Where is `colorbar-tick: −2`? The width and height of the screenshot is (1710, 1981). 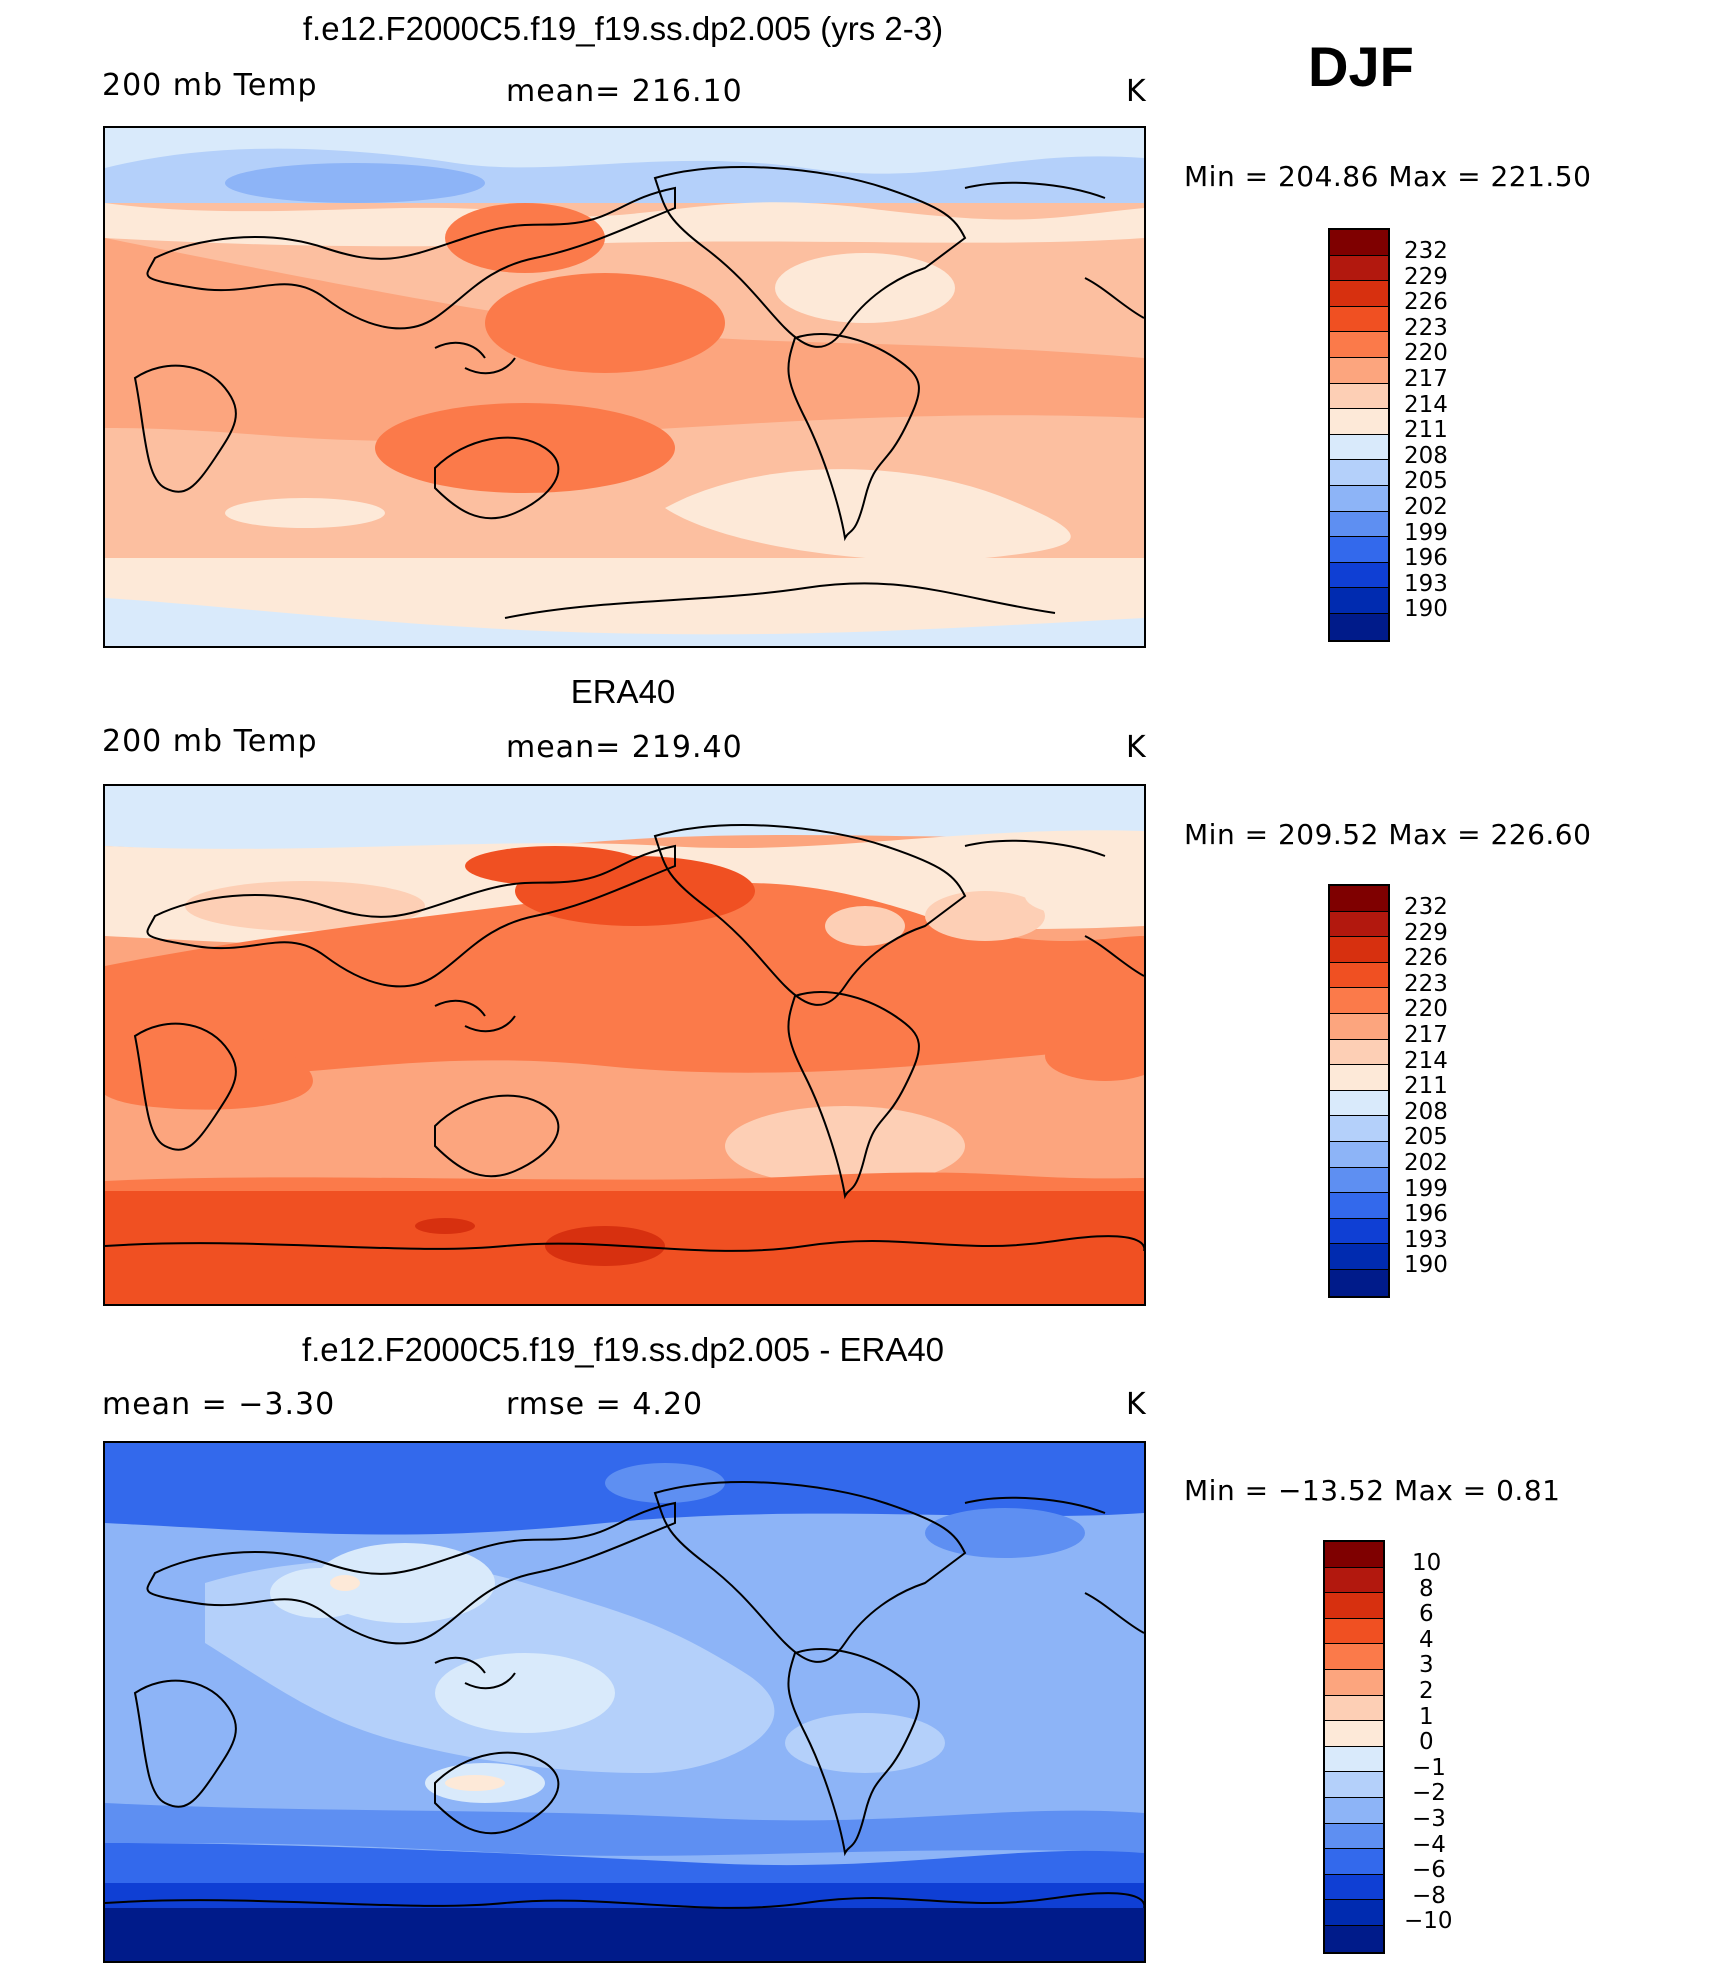 colorbar-tick: −2 is located at coordinates (1429, 1793).